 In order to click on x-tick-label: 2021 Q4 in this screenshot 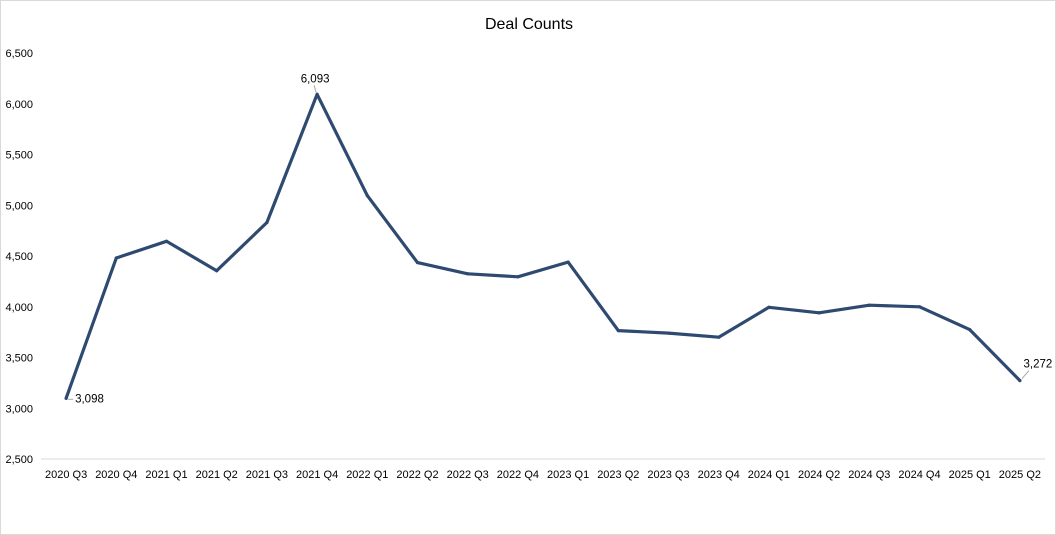, I will do `click(317, 475)`.